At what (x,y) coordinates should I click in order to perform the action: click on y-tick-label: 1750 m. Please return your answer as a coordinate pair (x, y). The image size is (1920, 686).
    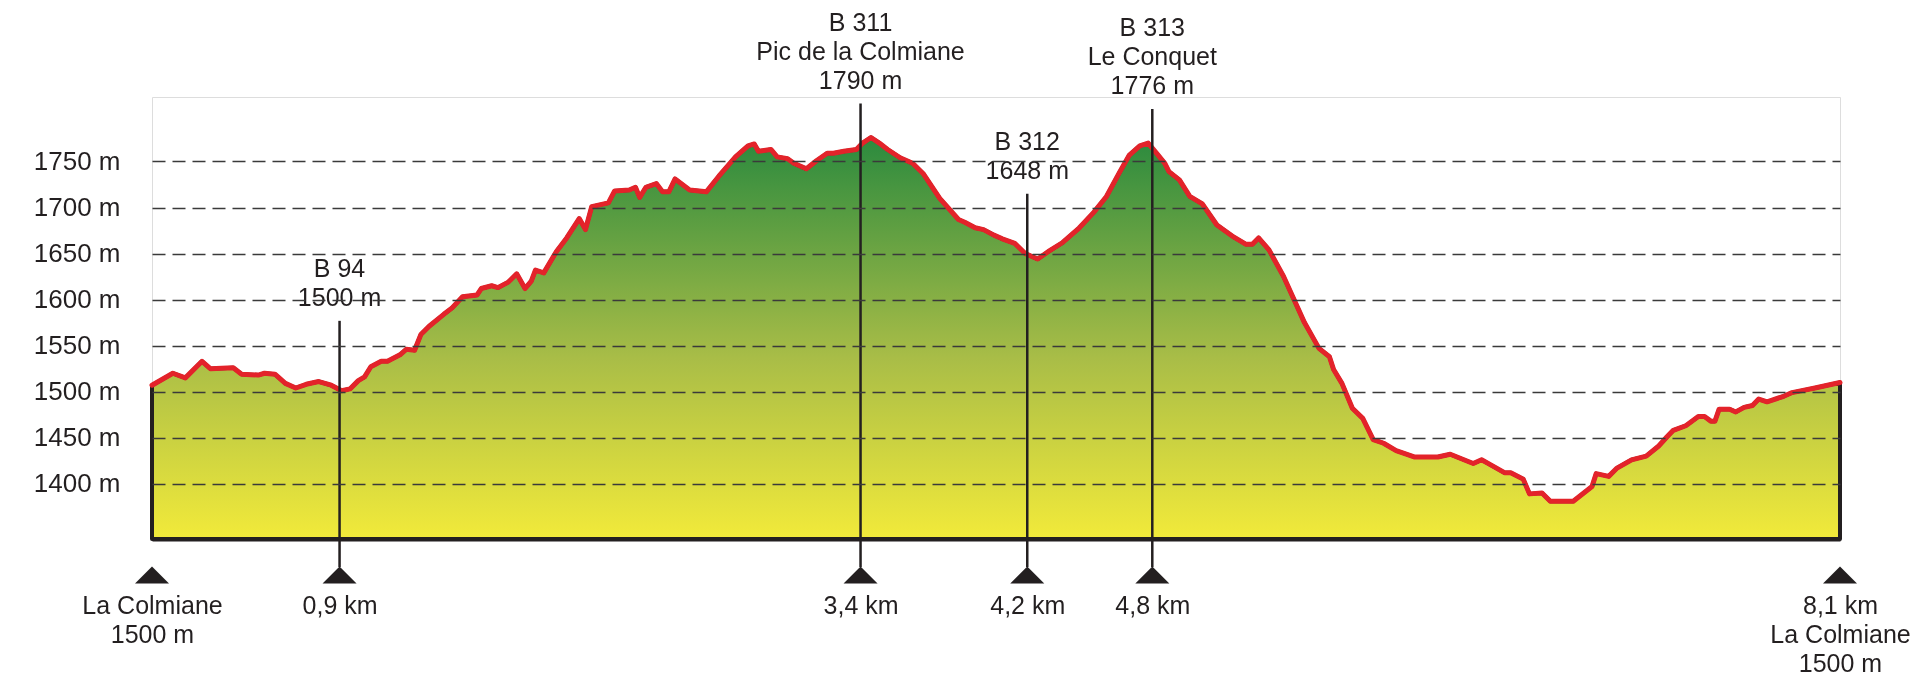
    Looking at the image, I should click on (77, 160).